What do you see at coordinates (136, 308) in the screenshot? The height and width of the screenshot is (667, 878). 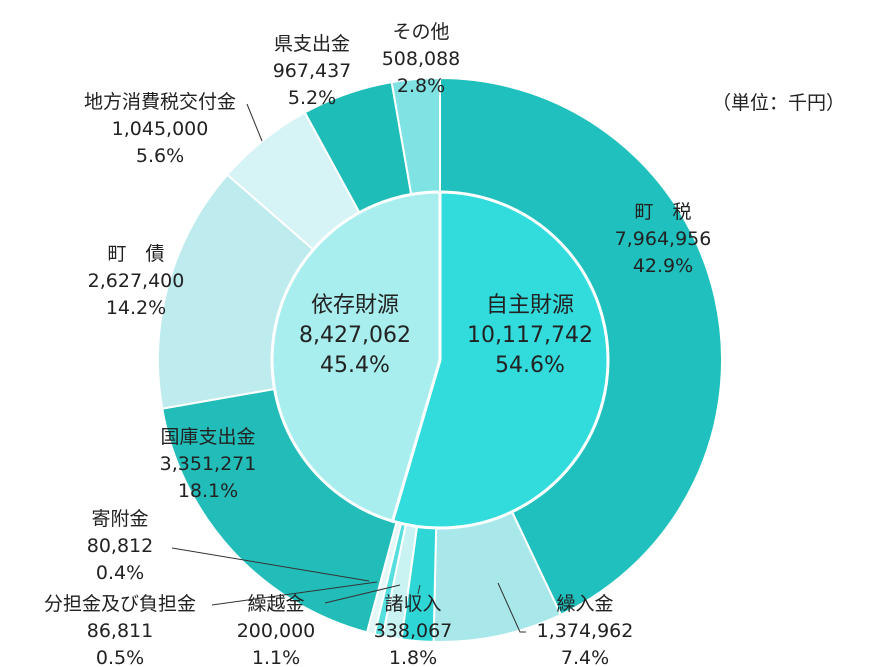 I see `outer-label-pct: 14.2%` at bounding box center [136, 308].